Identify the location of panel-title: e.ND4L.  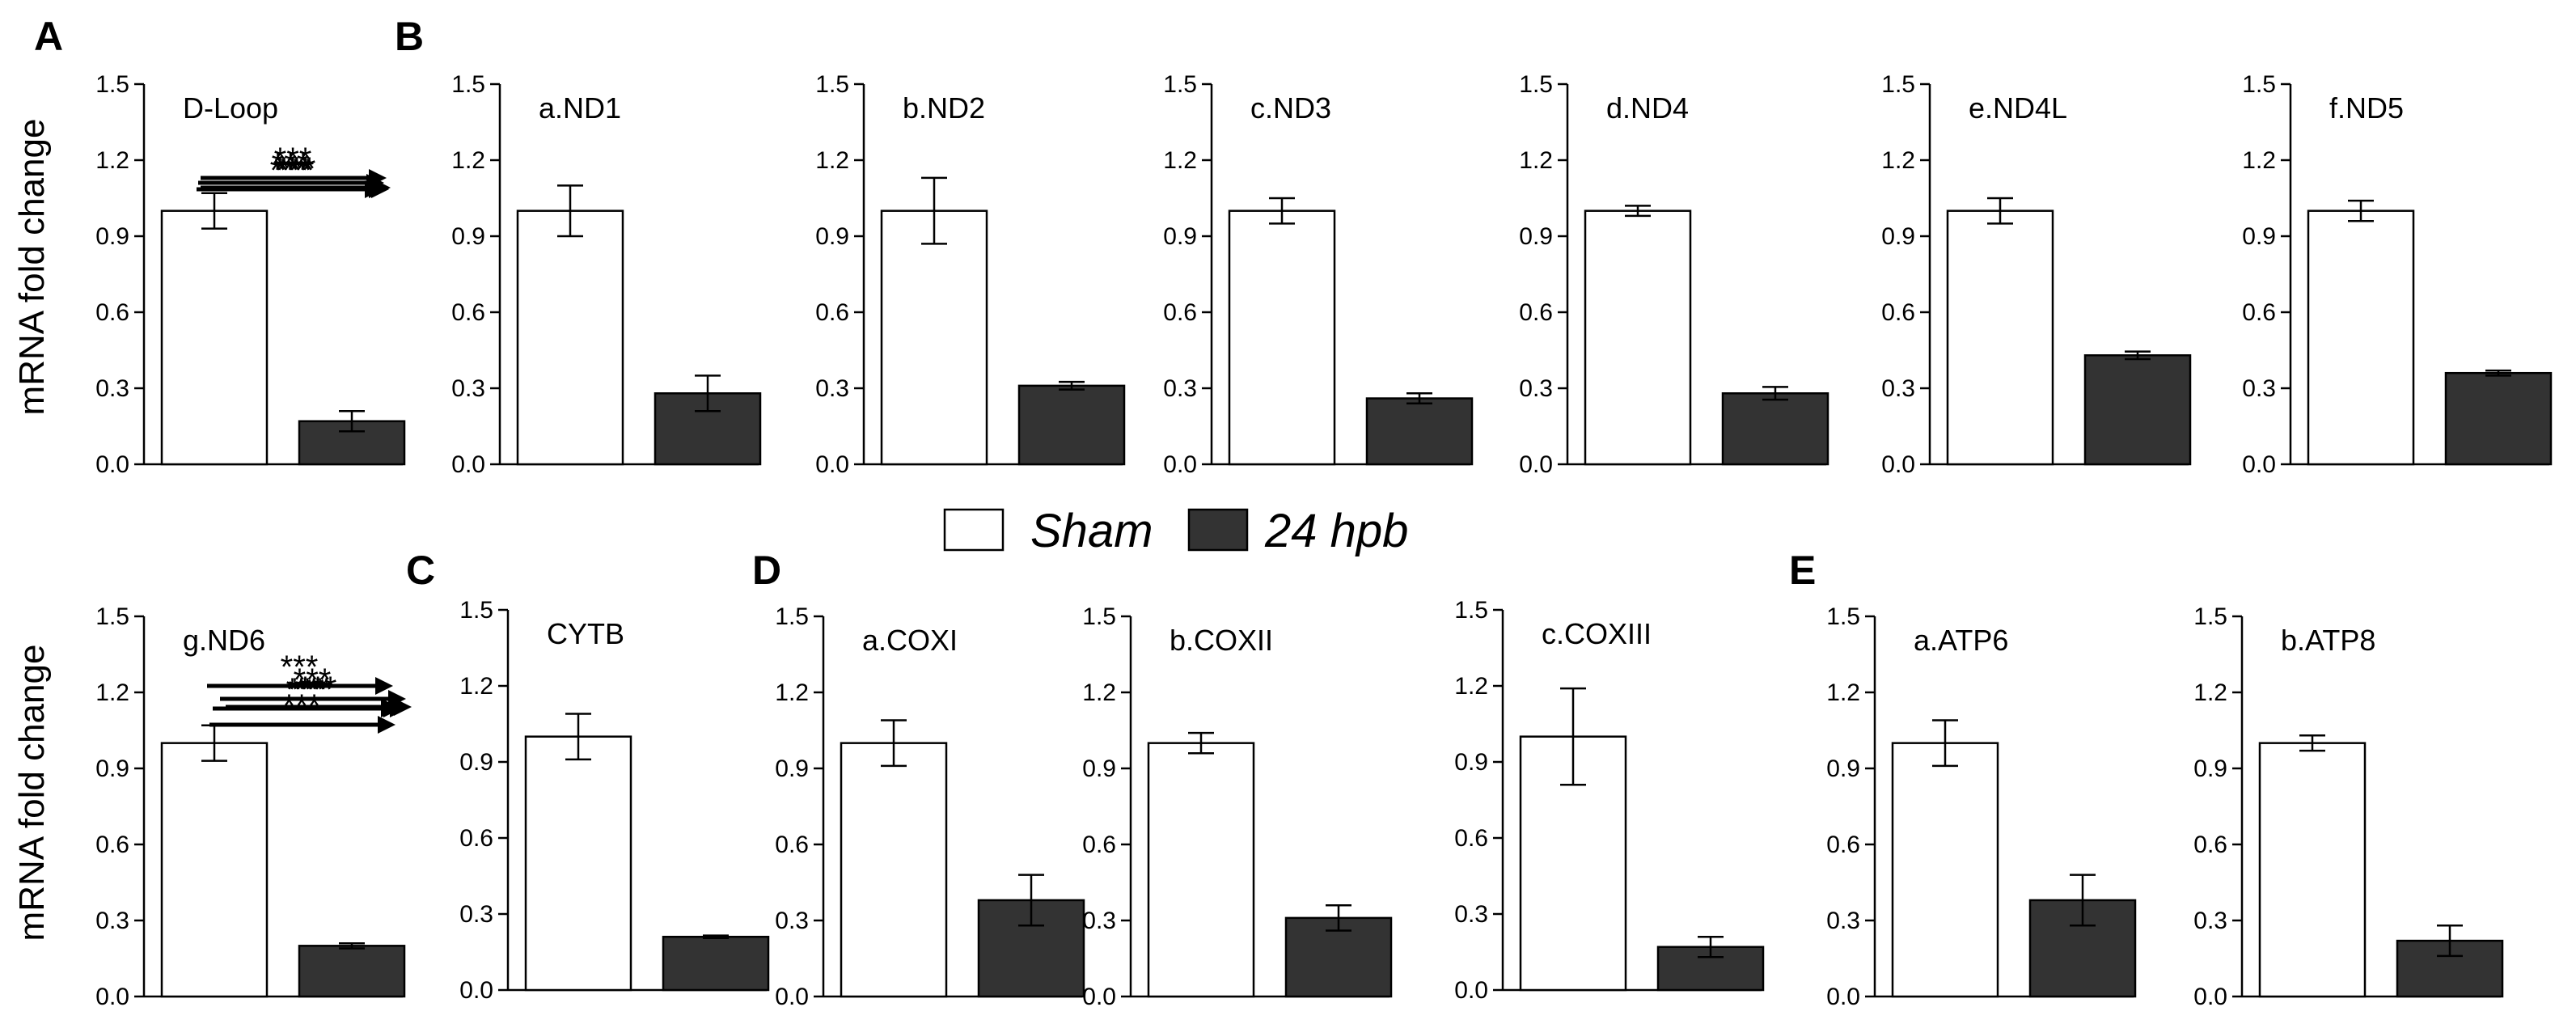
(2018, 108).